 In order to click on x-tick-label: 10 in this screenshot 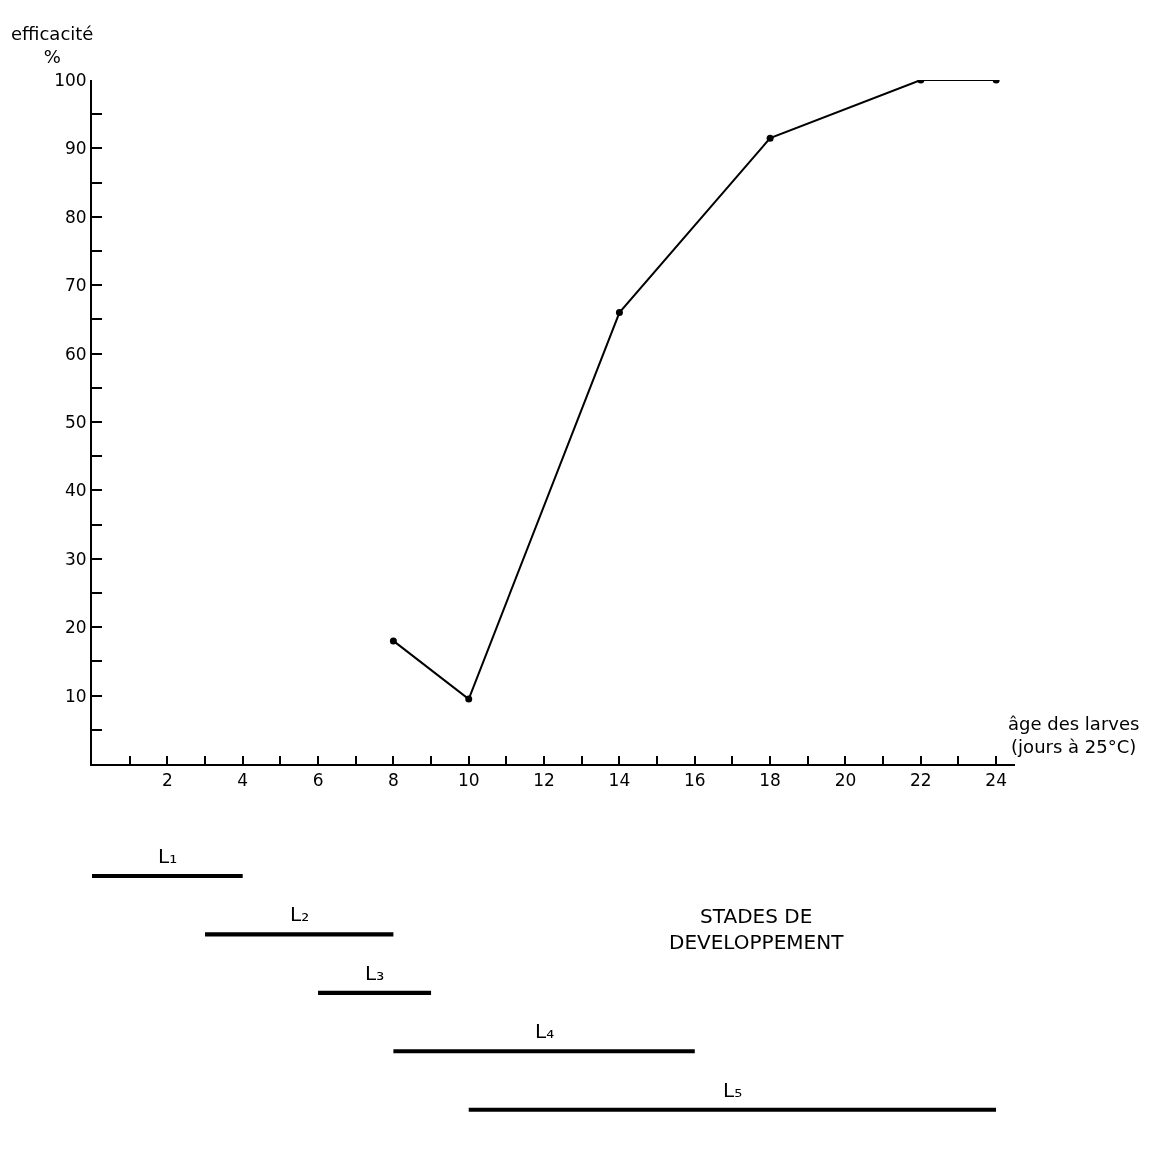, I will do `click(468, 780)`.